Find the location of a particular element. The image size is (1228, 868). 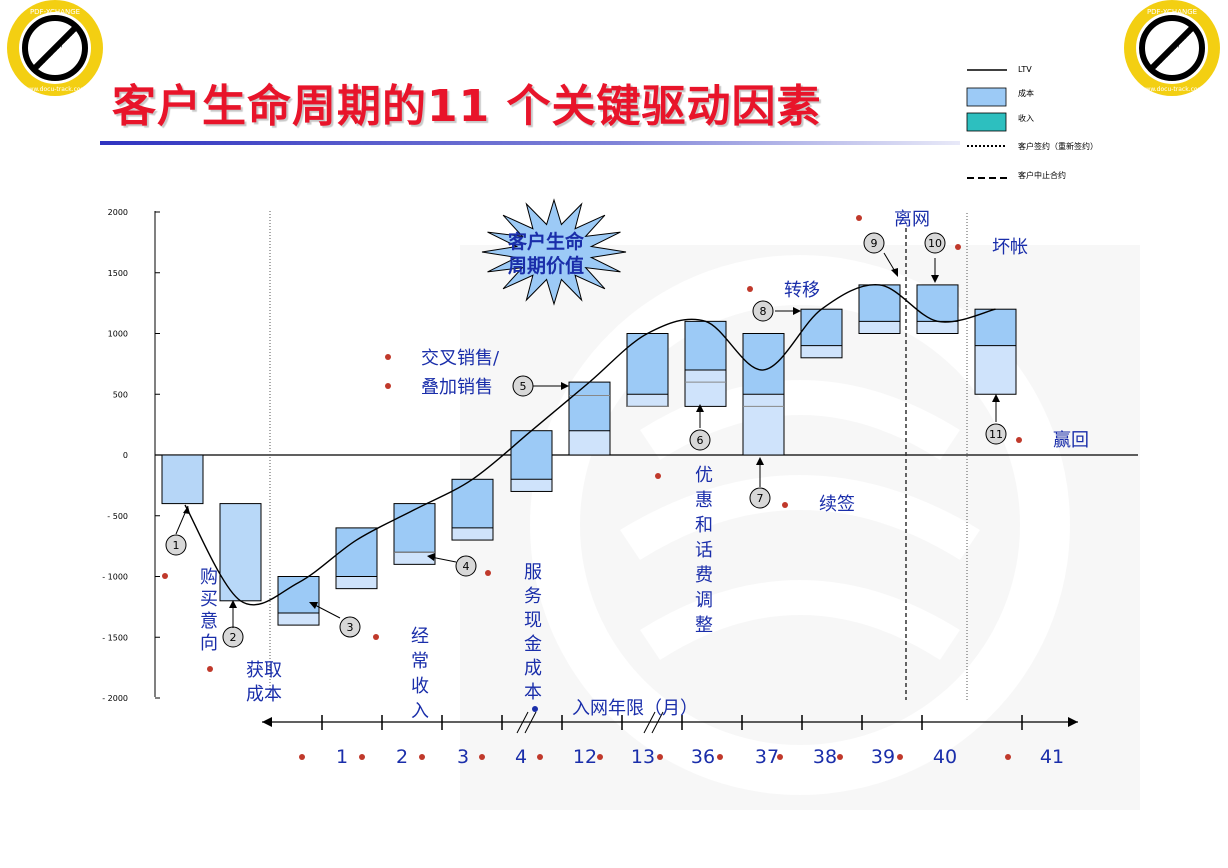

step-number: 10 is located at coordinates (935, 243).